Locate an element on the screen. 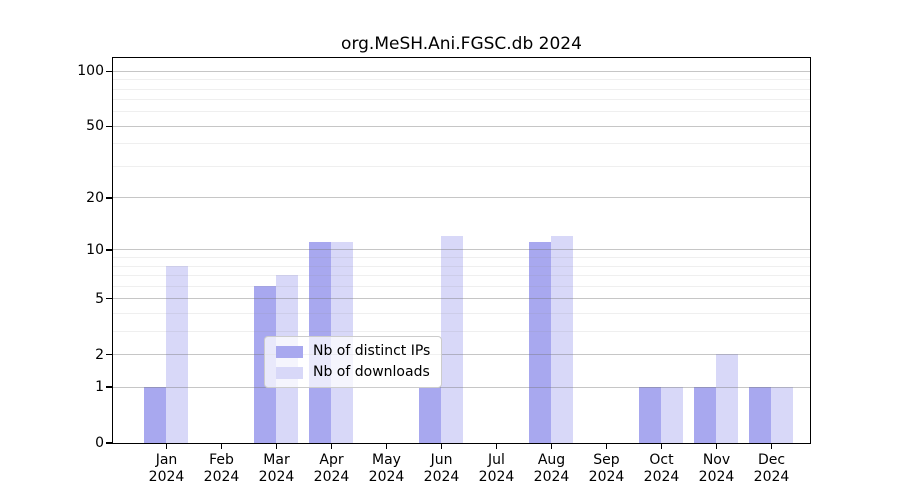 The height and width of the screenshot is (500, 900). x-tick-jun is located at coordinates (441, 446).